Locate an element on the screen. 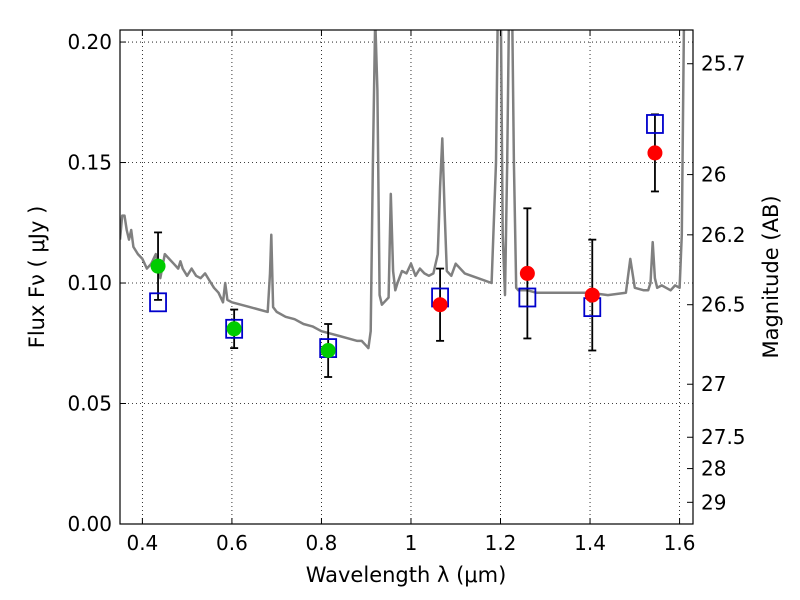  x-axis-label: Wavelength λ (μm) is located at coordinates (406, 575).